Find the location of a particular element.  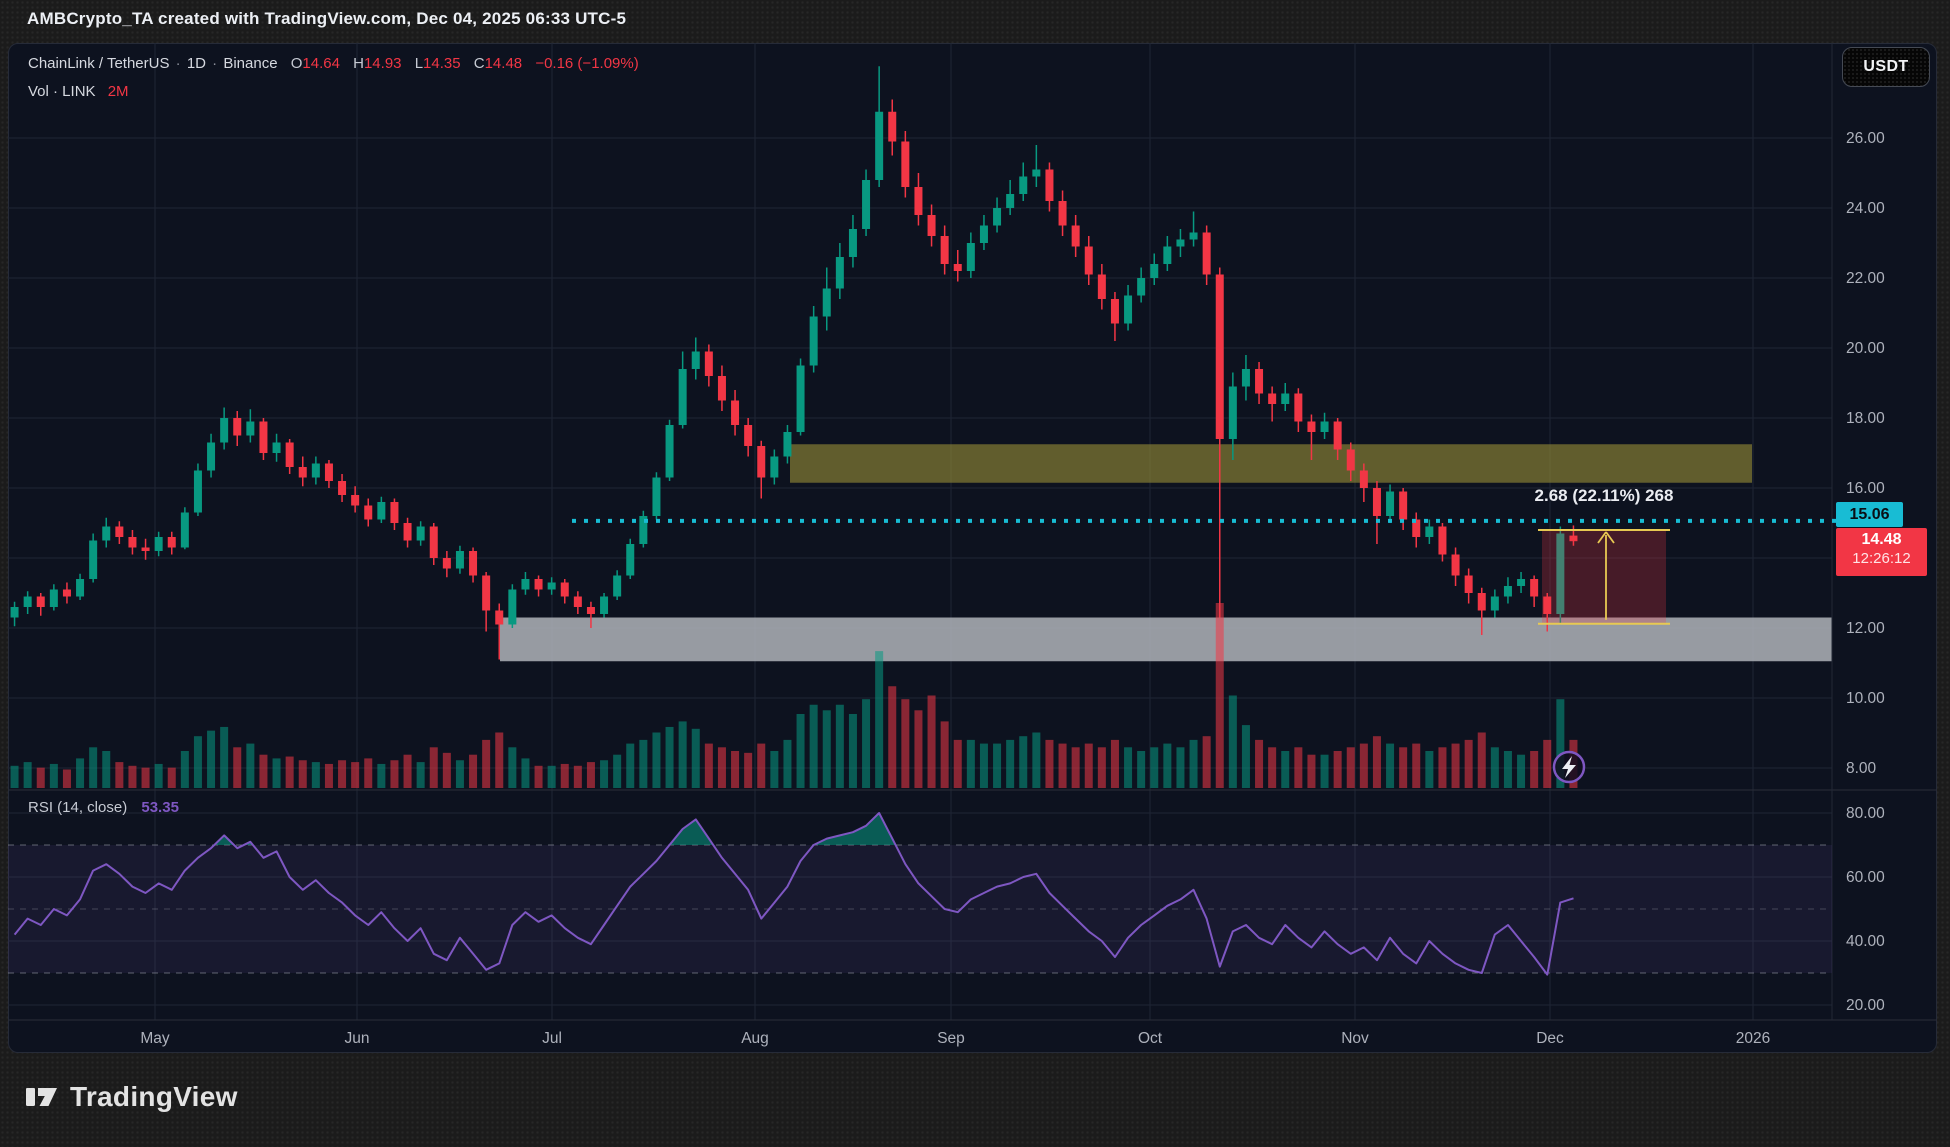

volume-value: 2M is located at coordinates (118, 91).